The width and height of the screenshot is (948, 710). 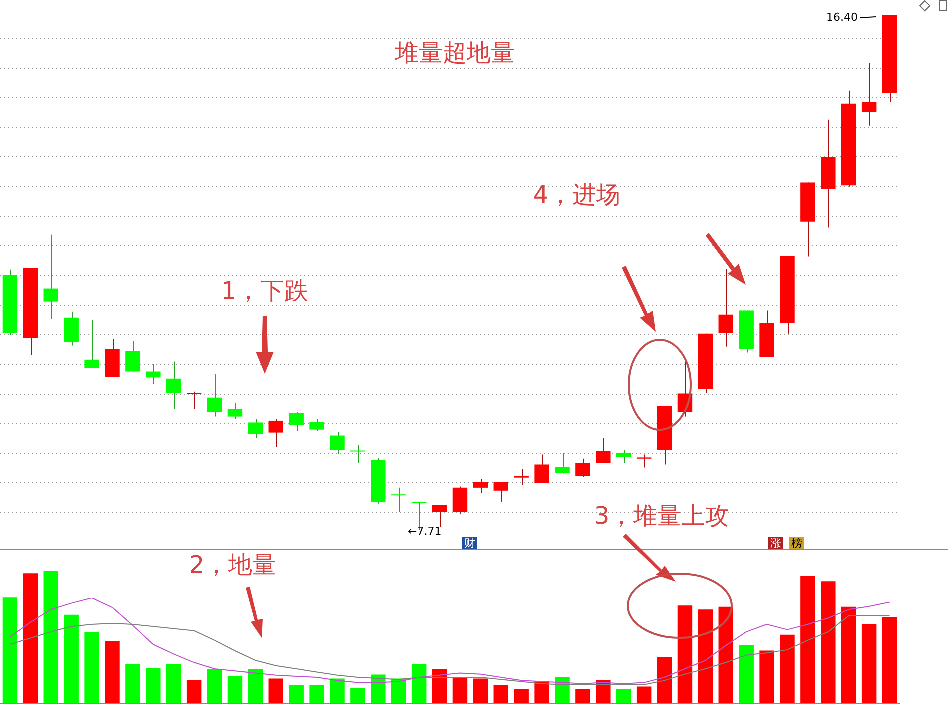 What do you see at coordinates (425, 531) in the screenshot?
I see `annotation: ←7.71` at bounding box center [425, 531].